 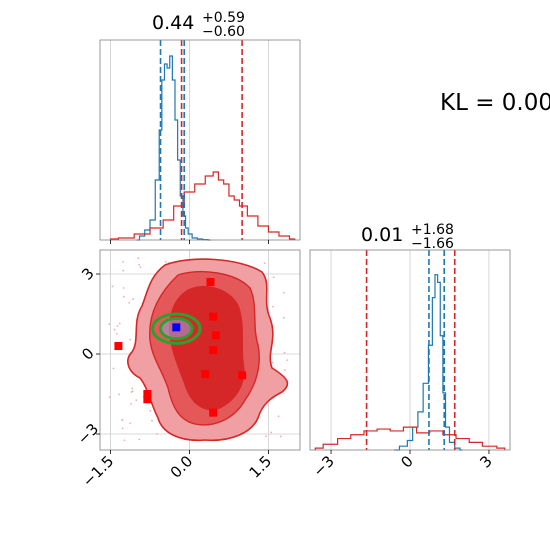 I want to click on marginal-1-title-minus: −0.60, so click(x=223, y=32).